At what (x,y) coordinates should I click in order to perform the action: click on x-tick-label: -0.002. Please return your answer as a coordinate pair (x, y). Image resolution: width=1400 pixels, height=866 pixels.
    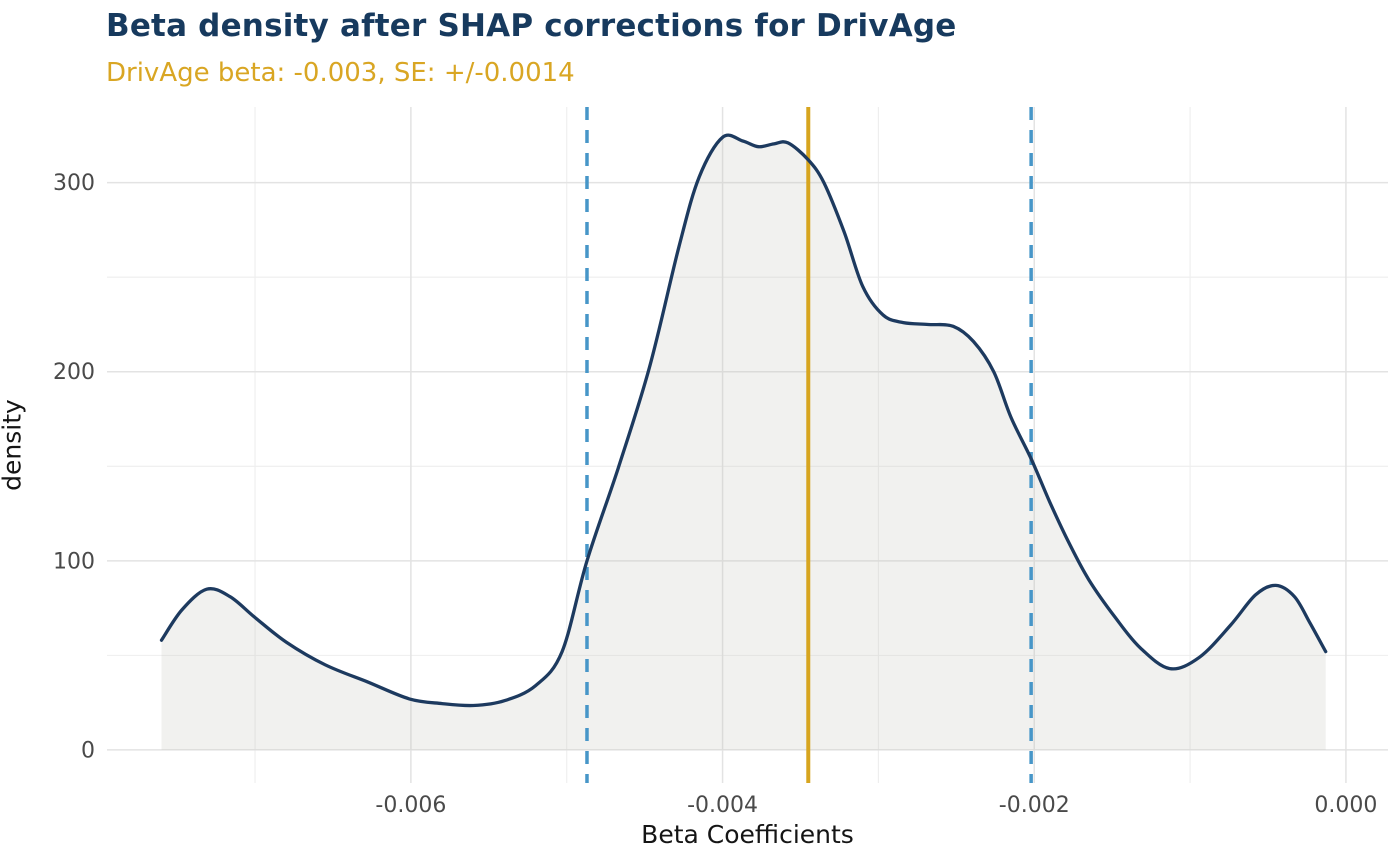
    Looking at the image, I should click on (1034, 805).